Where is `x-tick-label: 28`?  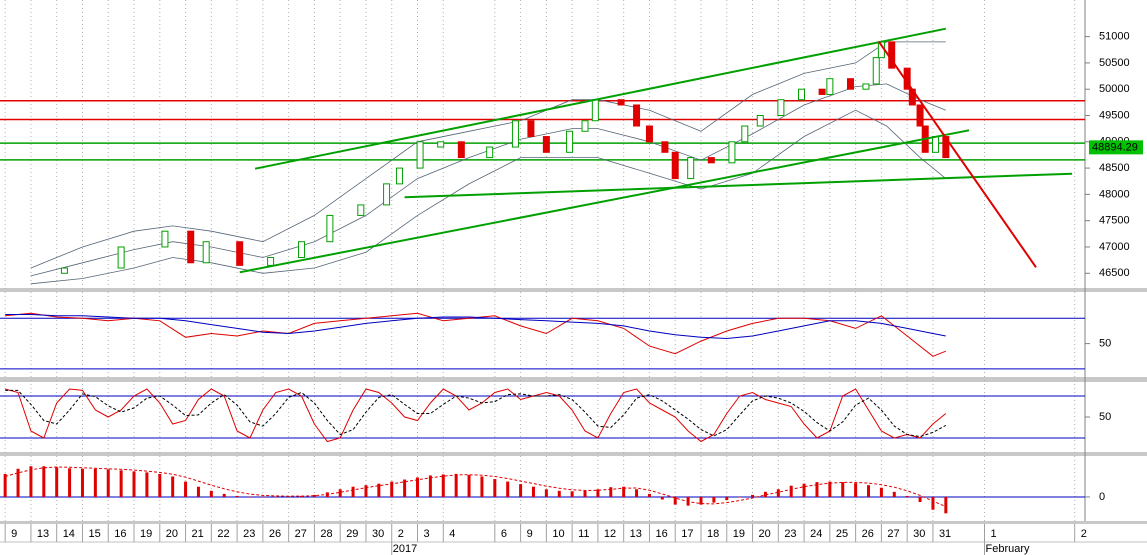 x-tick-label: 28 is located at coordinates (326, 534).